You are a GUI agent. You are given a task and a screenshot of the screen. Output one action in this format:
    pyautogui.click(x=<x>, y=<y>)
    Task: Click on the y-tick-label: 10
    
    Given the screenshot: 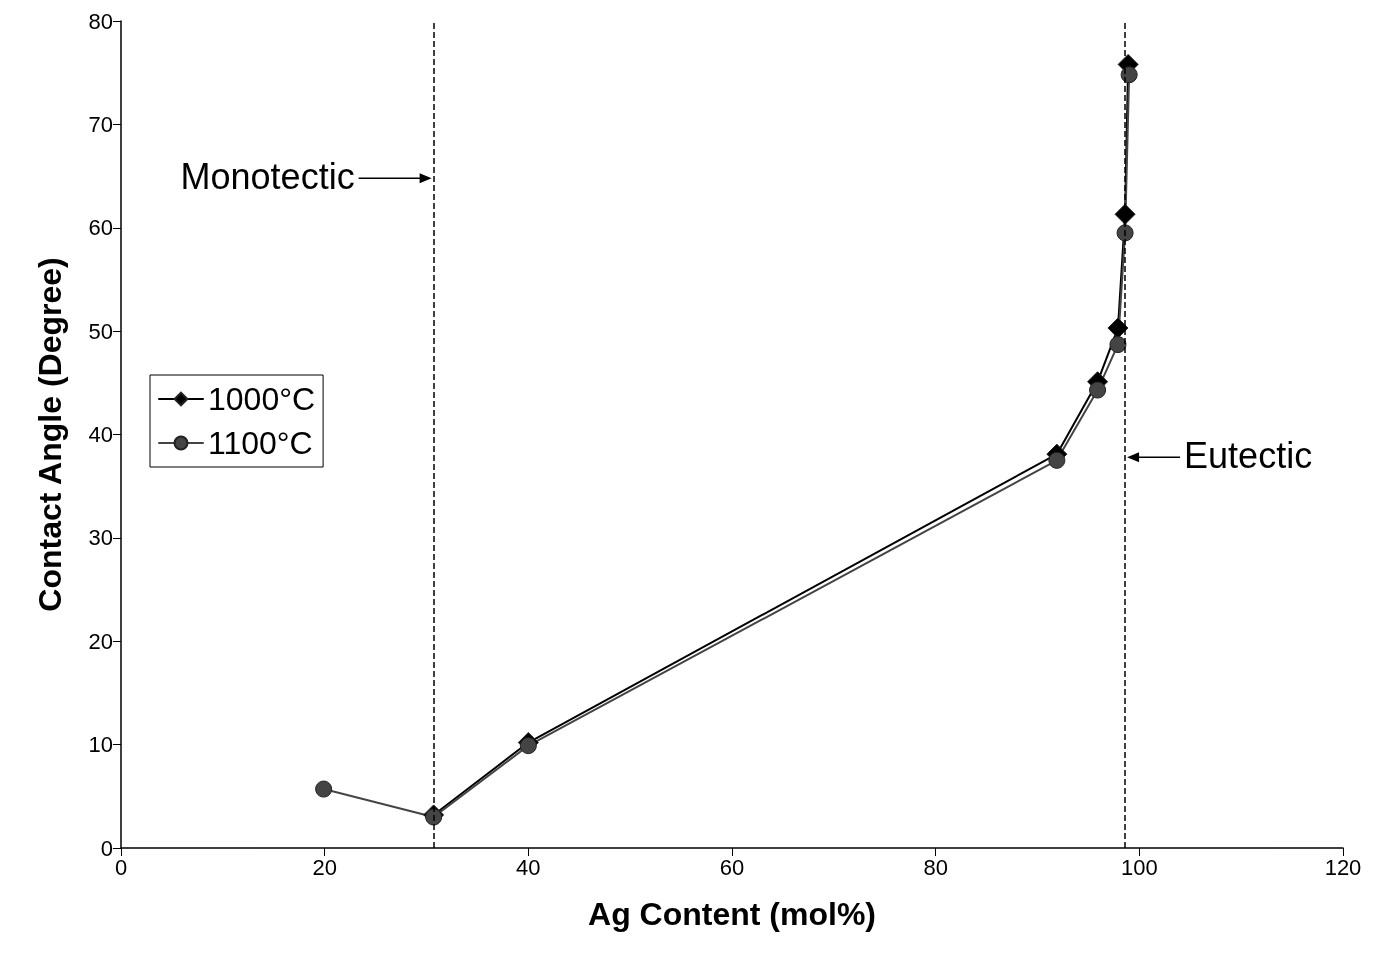 What is the action you would take?
    pyautogui.click(x=100, y=745)
    